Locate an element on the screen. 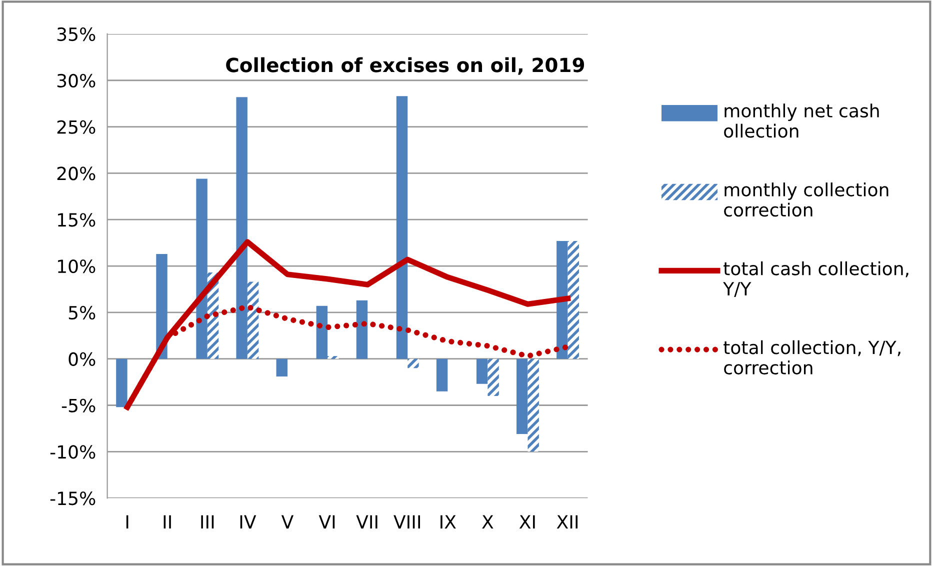 This screenshot has width=933, height=566. y-tick-label: -15% is located at coordinates (73, 499).